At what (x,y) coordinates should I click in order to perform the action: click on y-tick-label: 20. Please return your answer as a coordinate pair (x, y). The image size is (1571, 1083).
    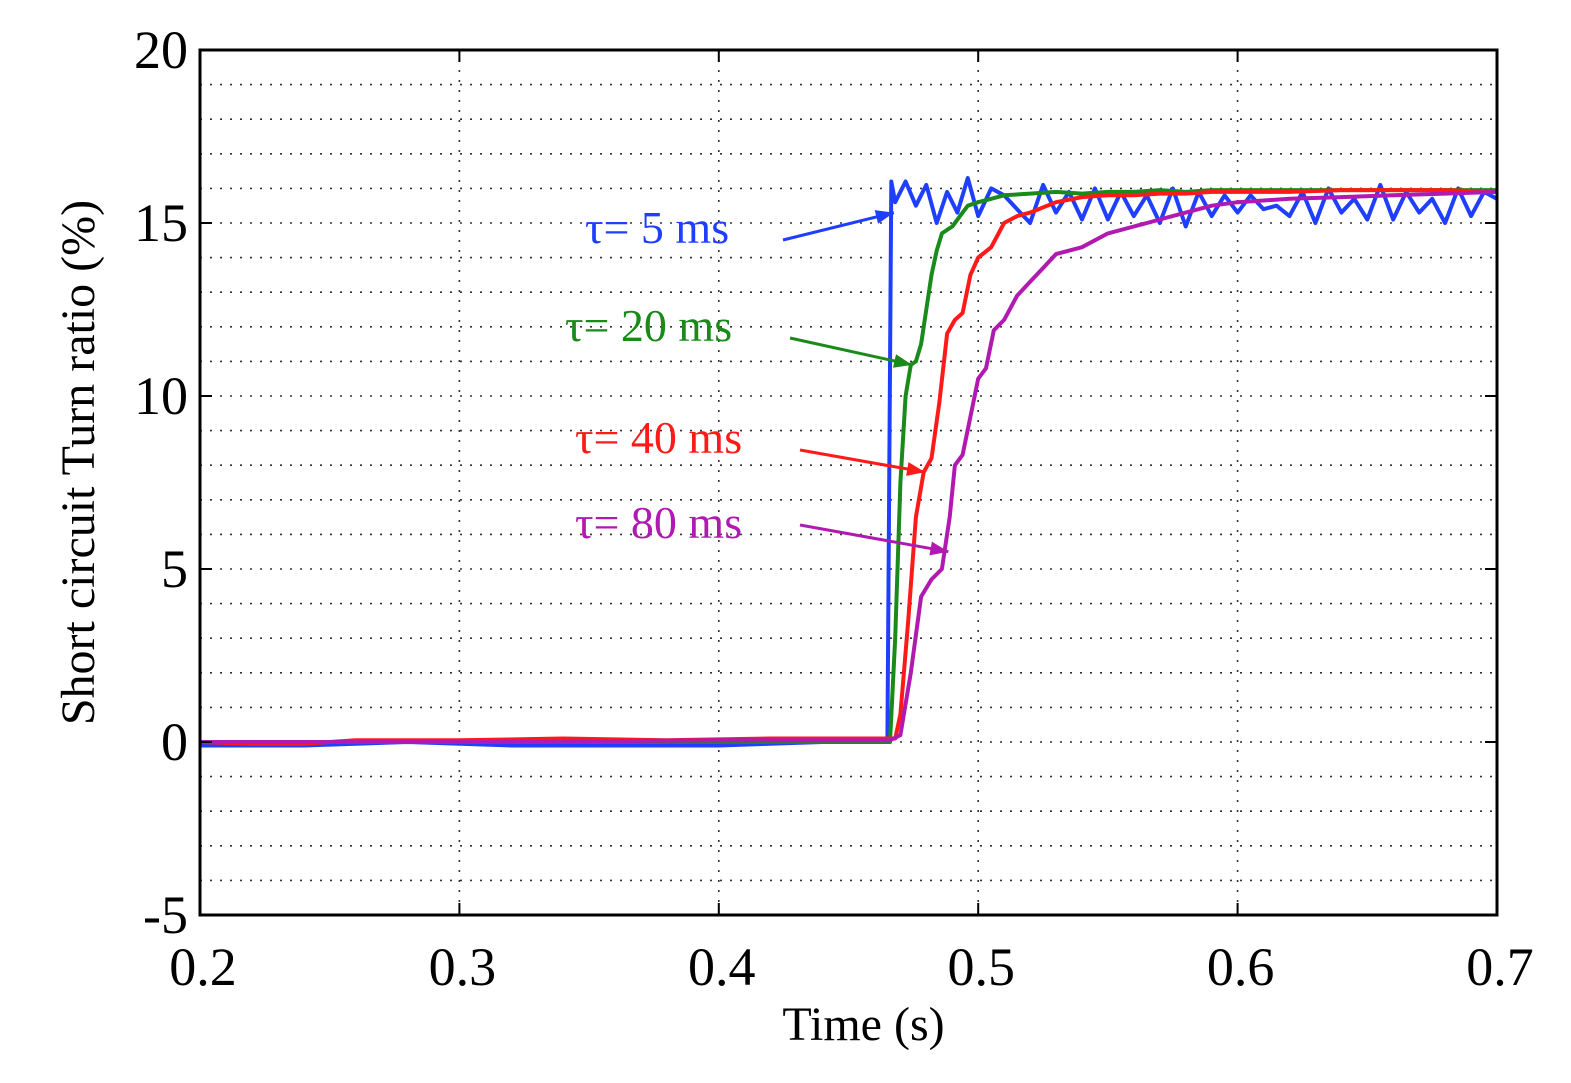
    Looking at the image, I should click on (161, 50).